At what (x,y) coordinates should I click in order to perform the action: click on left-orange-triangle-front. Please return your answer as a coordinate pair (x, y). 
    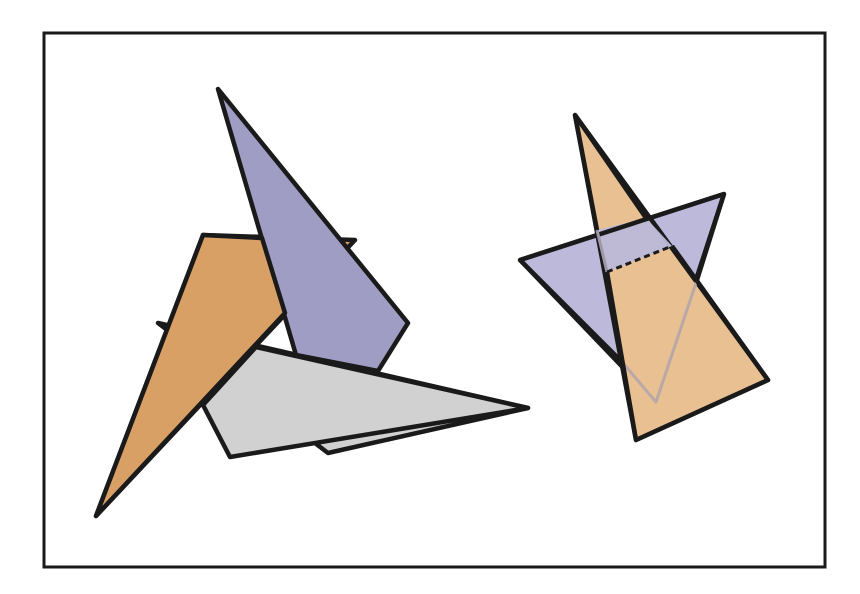
    Looking at the image, I should click on (190, 375).